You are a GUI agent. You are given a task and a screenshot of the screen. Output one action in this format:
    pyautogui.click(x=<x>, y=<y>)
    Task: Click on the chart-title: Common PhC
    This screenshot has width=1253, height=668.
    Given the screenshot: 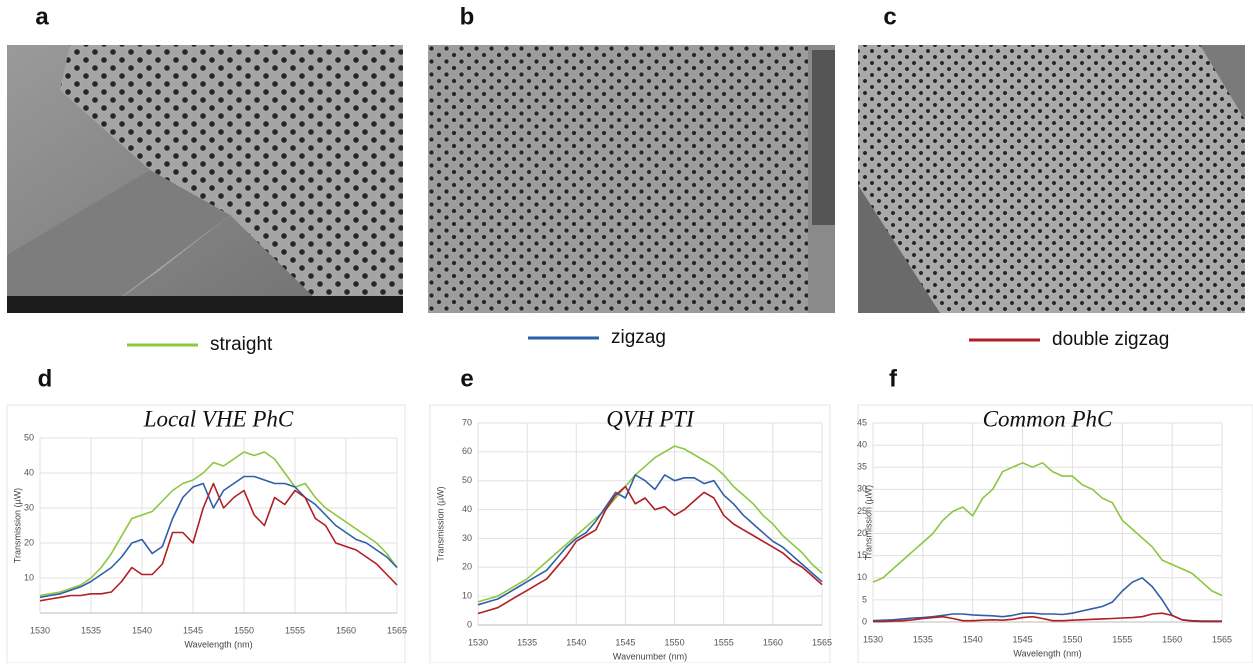 What is the action you would take?
    pyautogui.click(x=1048, y=418)
    